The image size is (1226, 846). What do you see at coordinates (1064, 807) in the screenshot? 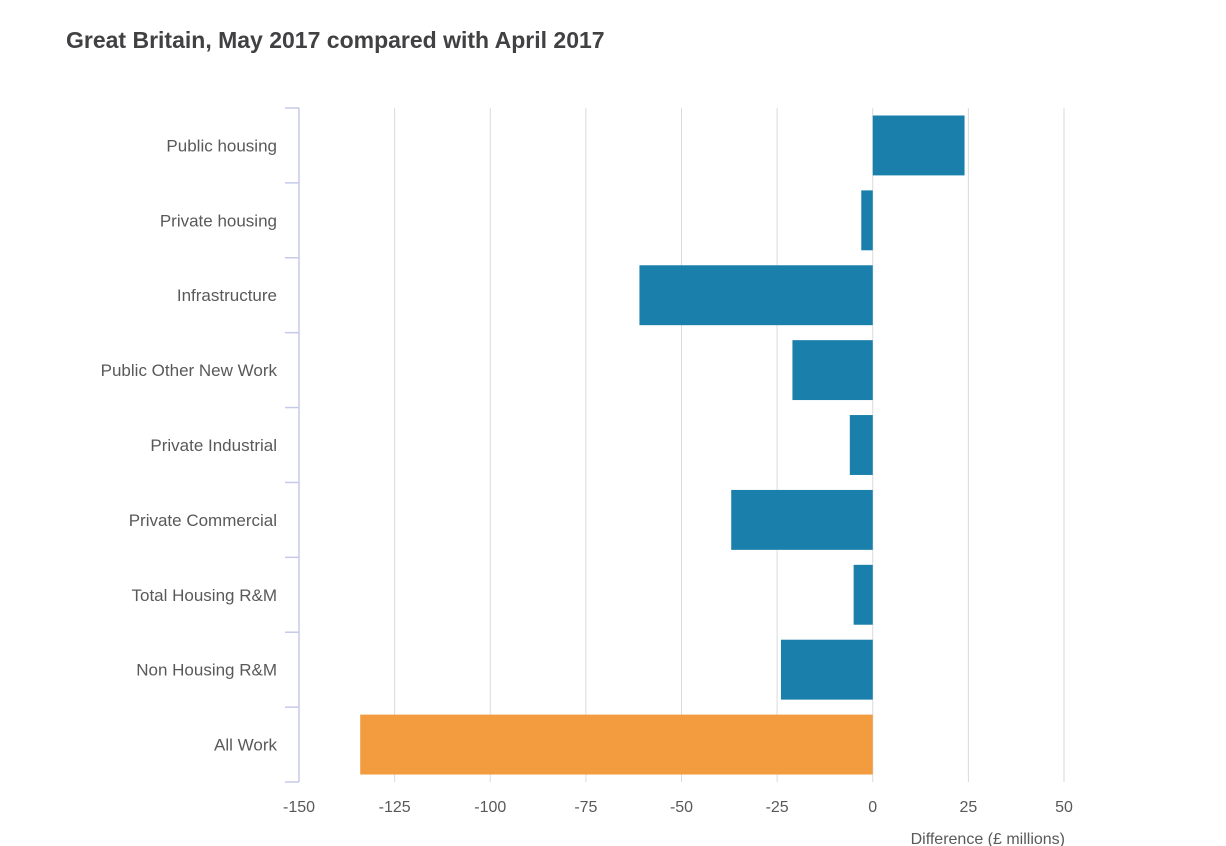
I see `x-tick-label: 50` at bounding box center [1064, 807].